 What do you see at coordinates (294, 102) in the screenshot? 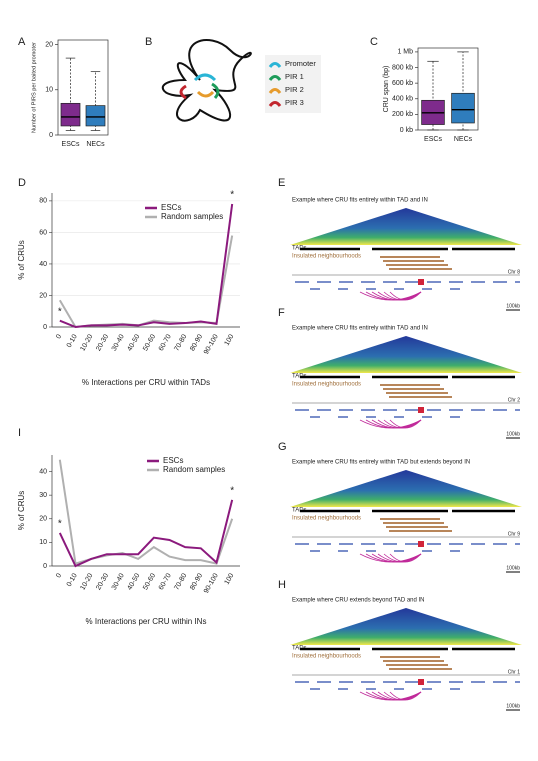
I see `legend-label: PIR 3` at bounding box center [294, 102].